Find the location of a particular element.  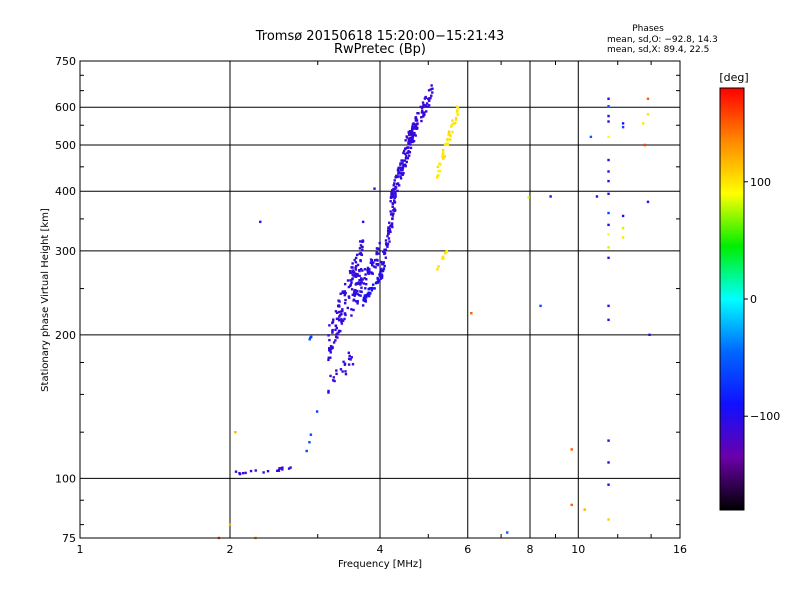

y-tick-label: 200 is located at coordinates (65, 335).